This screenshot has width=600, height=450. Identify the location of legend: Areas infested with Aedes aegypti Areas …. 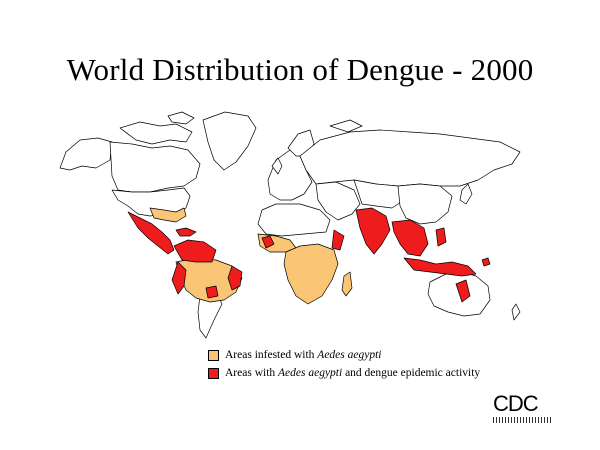
(344, 364).